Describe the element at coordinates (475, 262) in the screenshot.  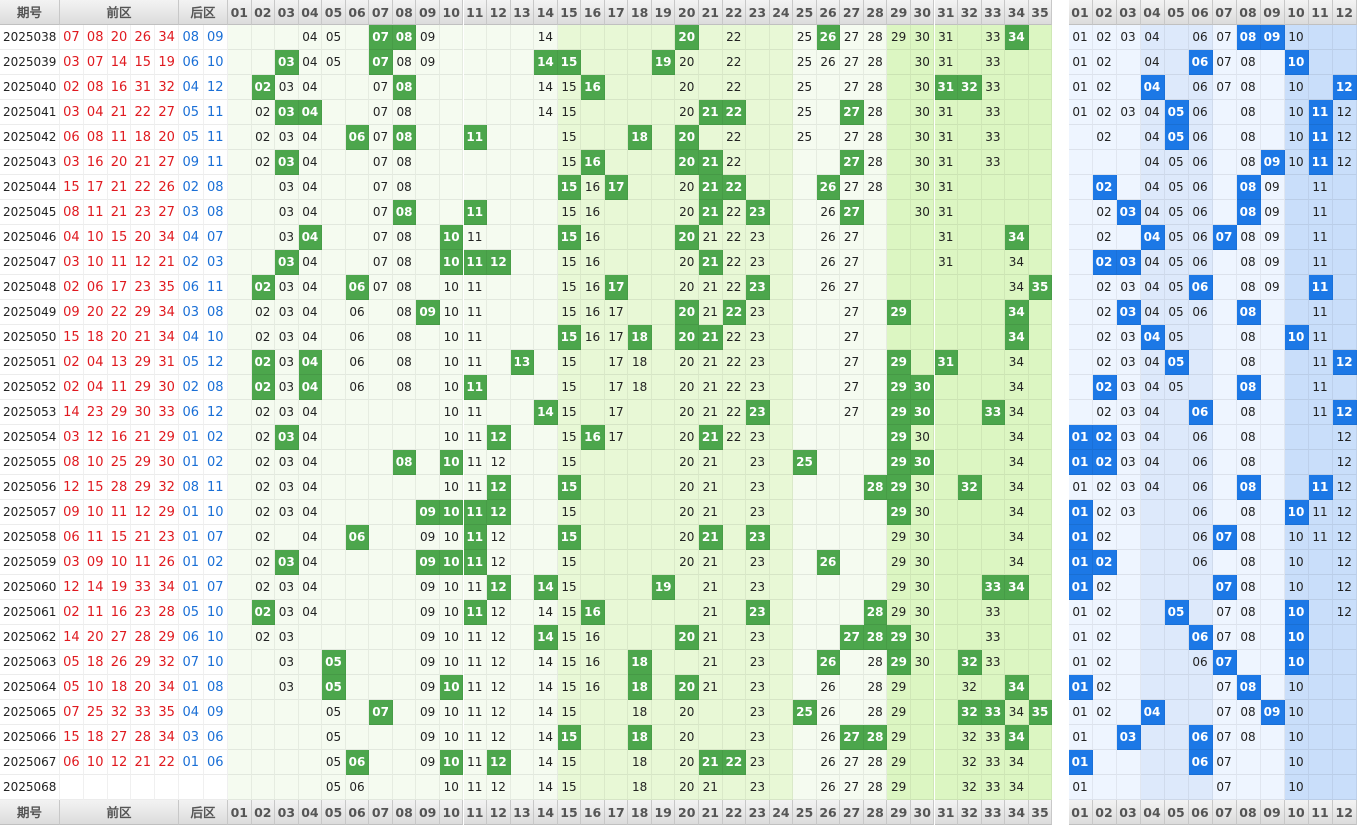
I see `front-hit-cell: 11` at that location.